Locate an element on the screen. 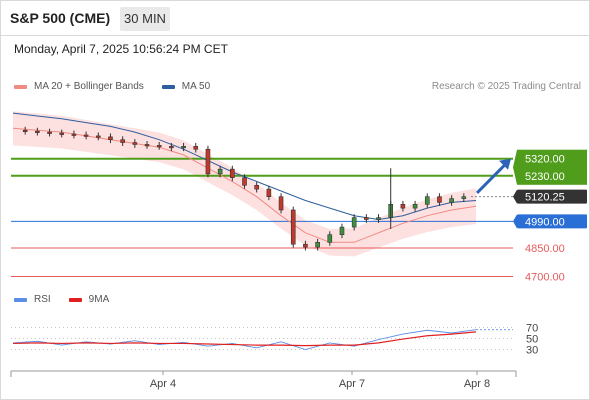 The height and width of the screenshot is (400, 590). x-tick-label: Apr 7 is located at coordinates (352, 384).